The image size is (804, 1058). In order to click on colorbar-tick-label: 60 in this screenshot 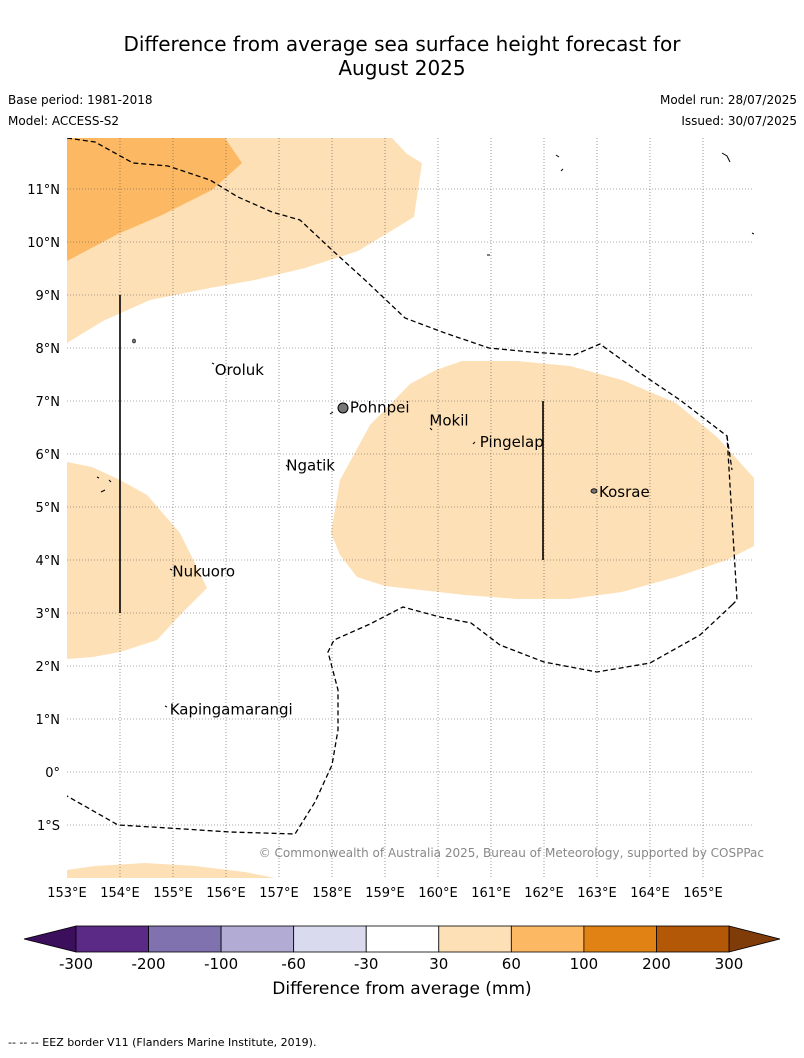, I will do `click(511, 964)`.